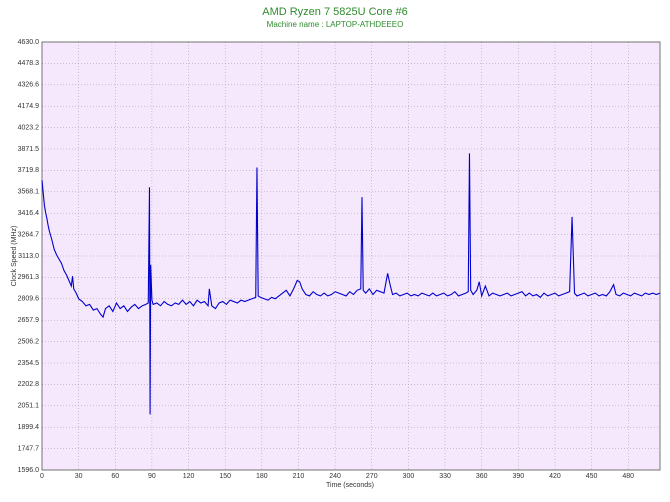 Image resolution: width=670 pixels, height=502 pixels. I want to click on y-tick-label: 2961.3, so click(29, 277).